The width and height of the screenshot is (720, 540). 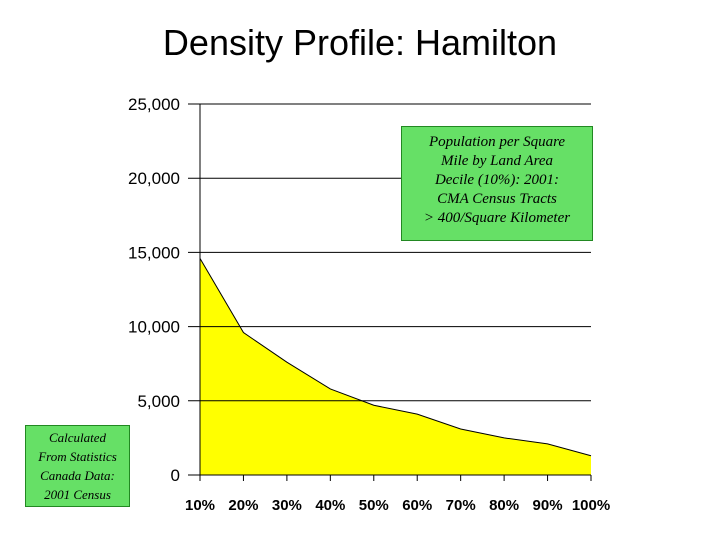 What do you see at coordinates (417, 505) in the screenshot?
I see `x-tick-label: 60%` at bounding box center [417, 505].